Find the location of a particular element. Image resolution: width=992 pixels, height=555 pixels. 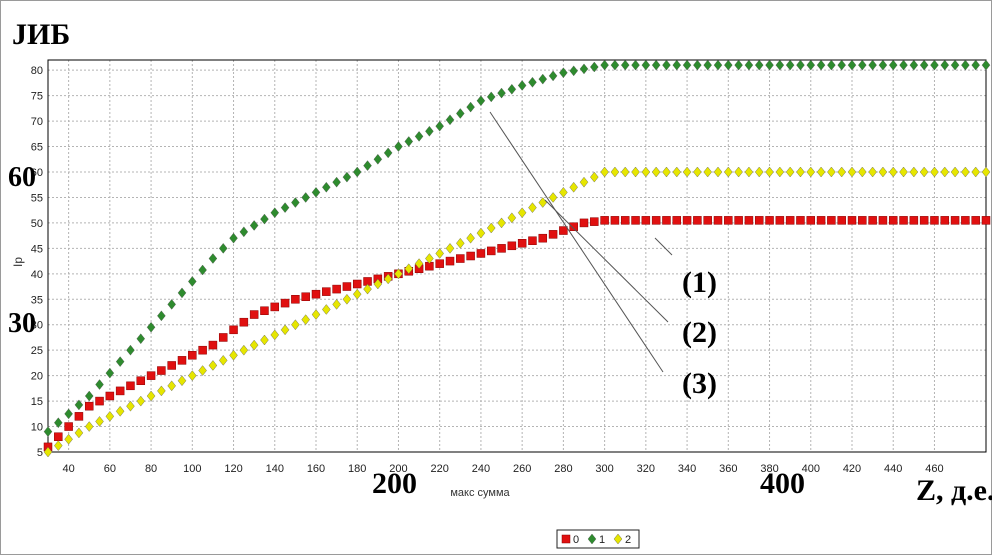

y-tick-label: 60 is located at coordinates (37, 173).